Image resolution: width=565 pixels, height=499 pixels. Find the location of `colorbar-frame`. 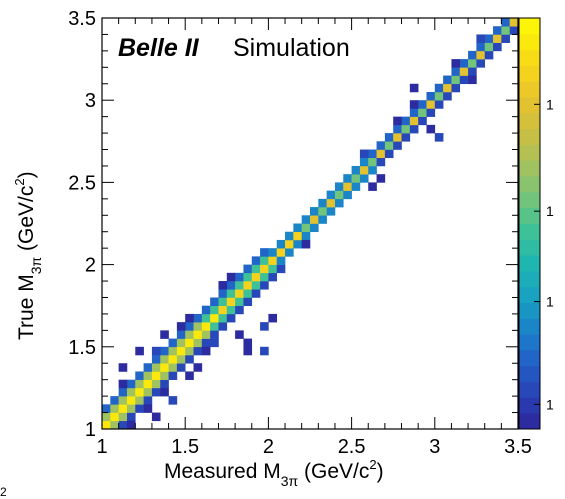

colorbar-frame is located at coordinates (529, 223).